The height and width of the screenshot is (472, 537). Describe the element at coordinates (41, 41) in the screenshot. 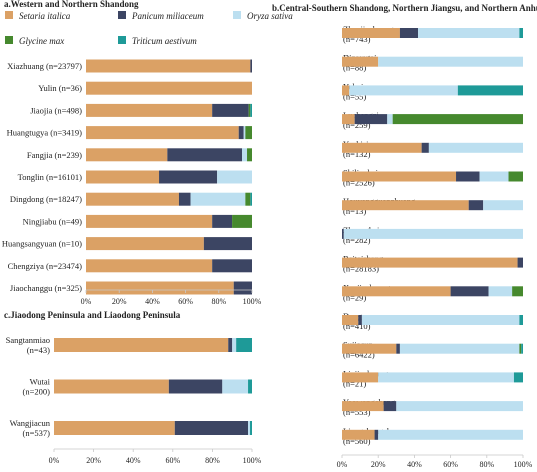

I see `legend-label-glycine-max: Glycine max` at that location.